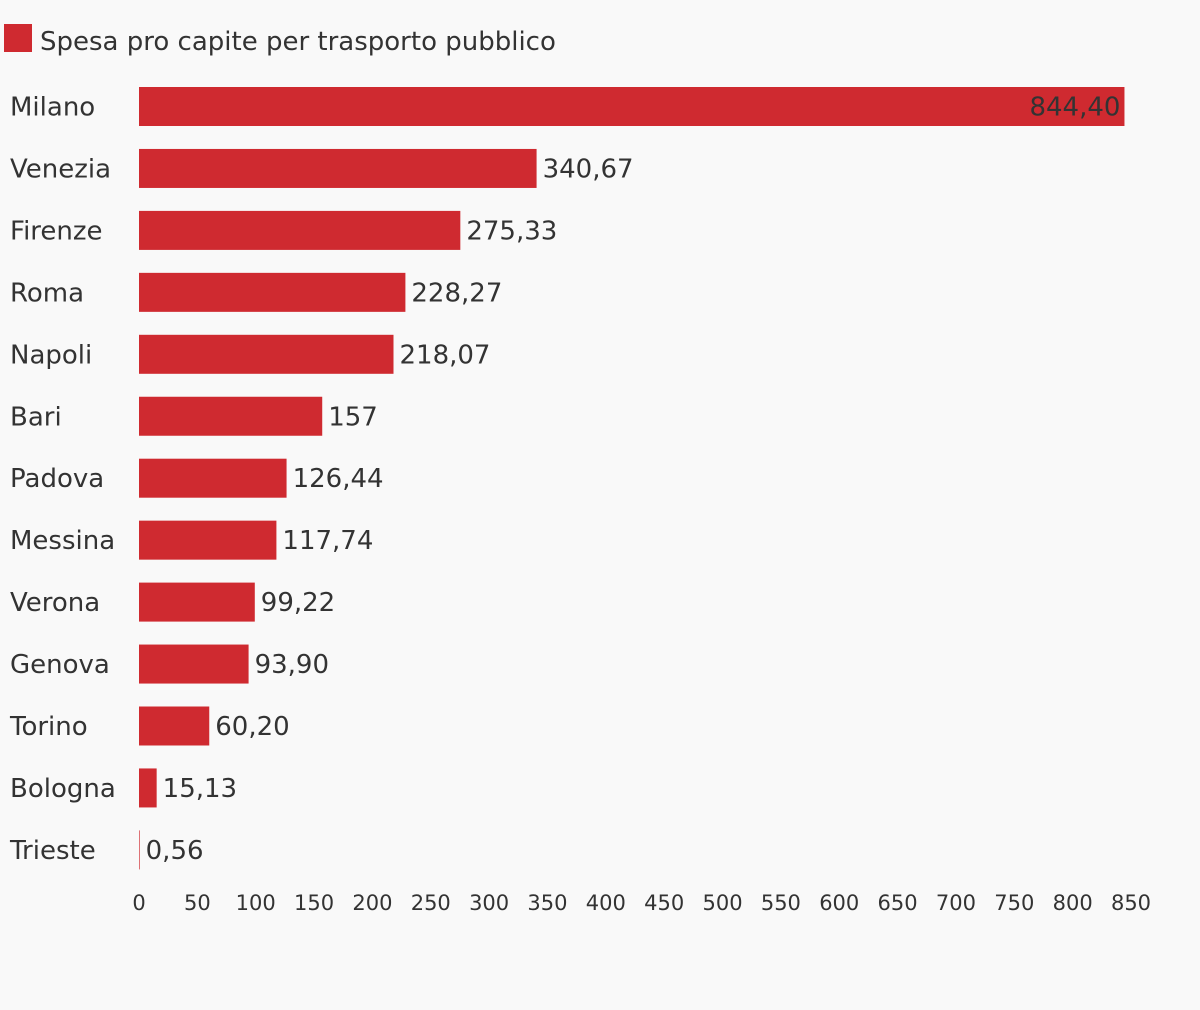  I want to click on x-tick-label: 300, so click(489, 903).